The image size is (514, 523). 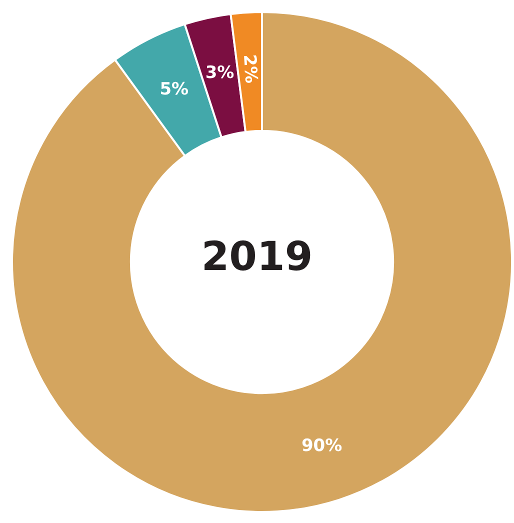 I want to click on data-label: 3%, so click(x=219, y=73).